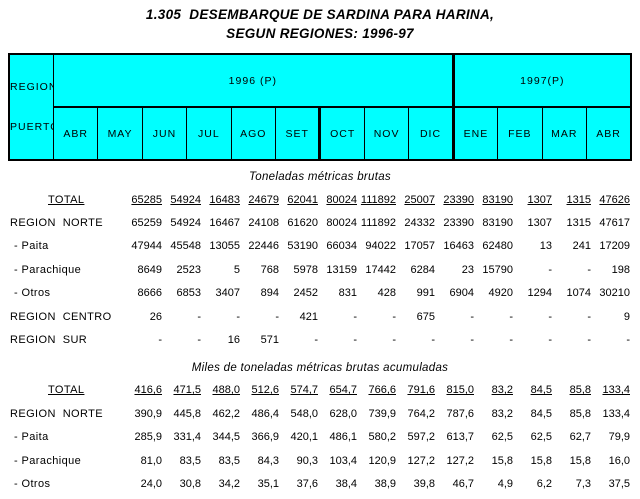 The width and height of the screenshot is (640, 499). Describe the element at coordinates (307, 460) in the screenshot. I see `data-cell: 90,3` at that location.